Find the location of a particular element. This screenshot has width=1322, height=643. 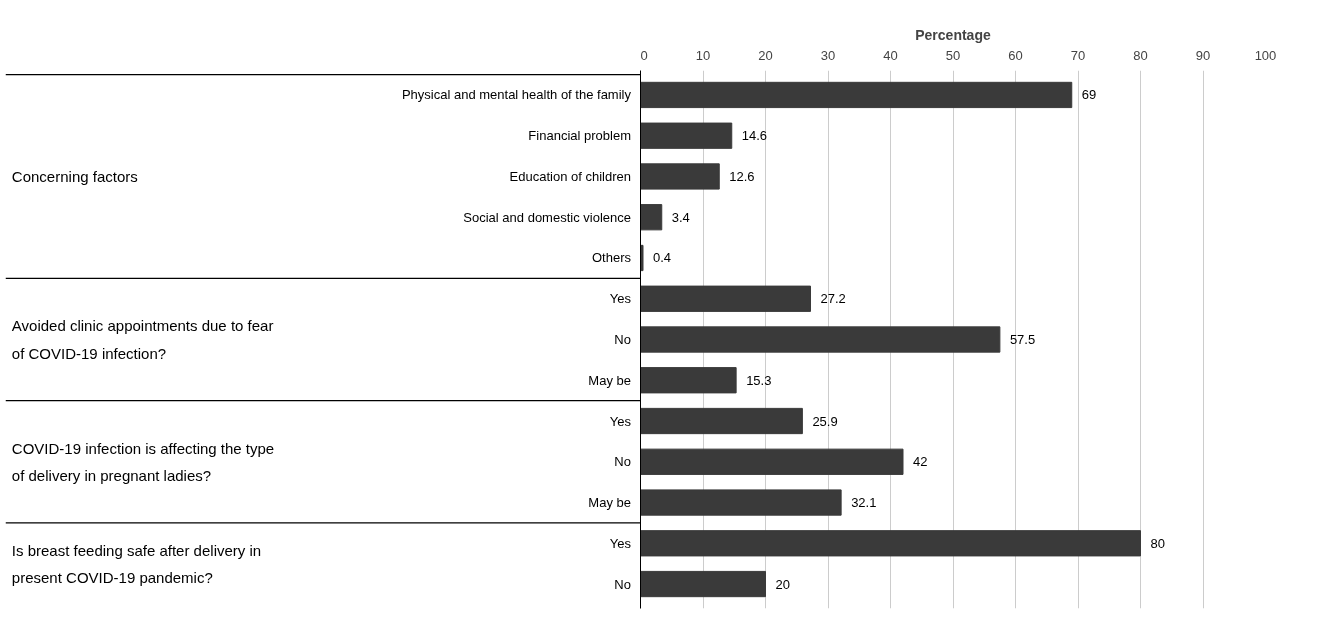

x-tick-label: 80 is located at coordinates (1140, 55).